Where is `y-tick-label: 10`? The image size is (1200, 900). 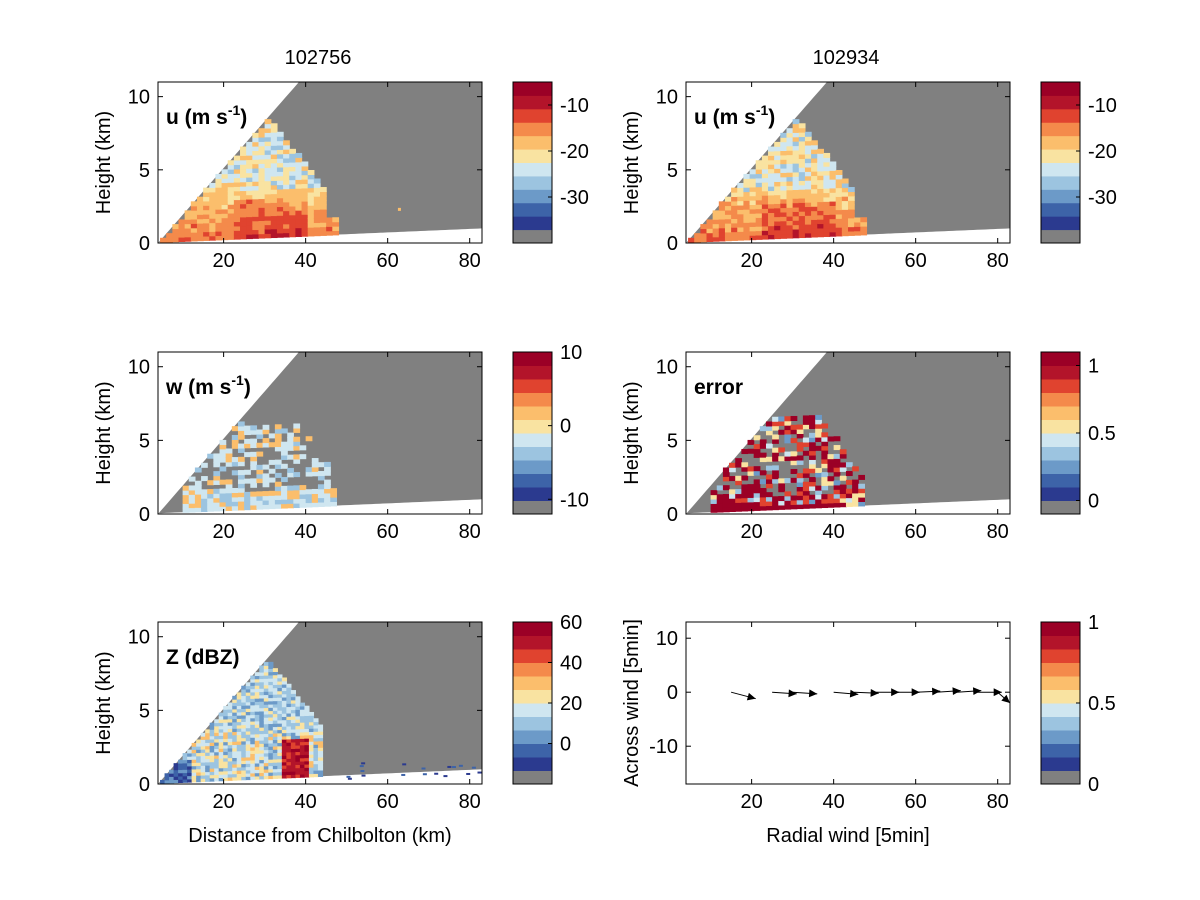
y-tick-label: 10 is located at coordinates (139, 638).